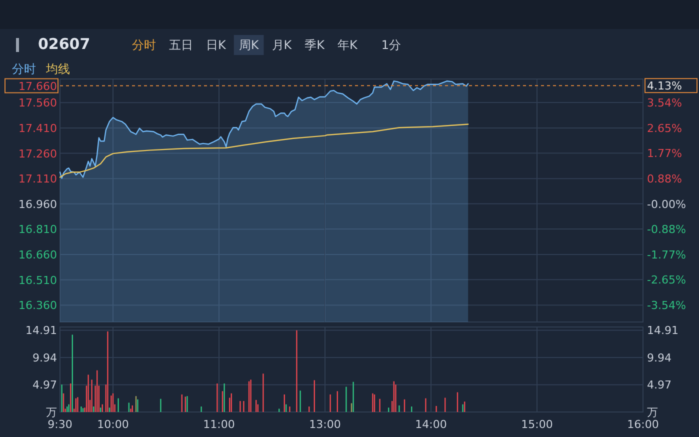 This screenshot has width=699, height=437. What do you see at coordinates (664, 103) in the screenshot?
I see `y2-tick-label: 3.54%` at bounding box center [664, 103].